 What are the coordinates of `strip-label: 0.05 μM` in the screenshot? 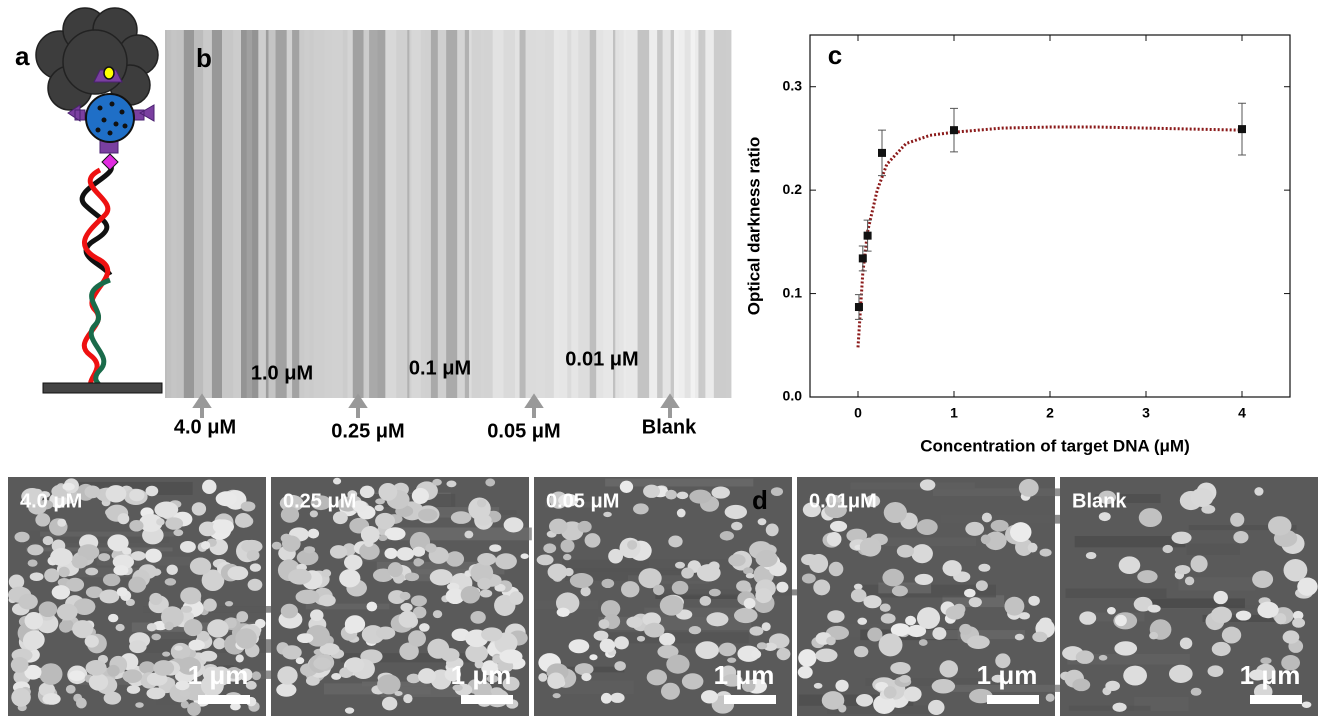 It's located at (523, 431).